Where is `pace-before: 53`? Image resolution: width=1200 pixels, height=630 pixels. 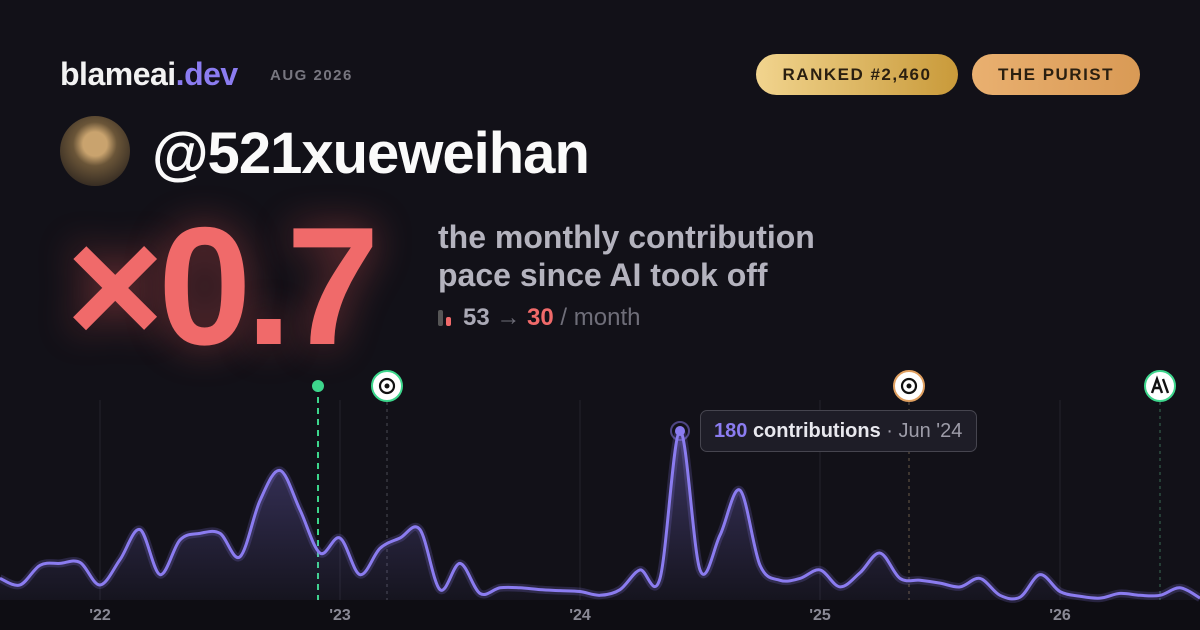
pace-before: 53 is located at coordinates (476, 317).